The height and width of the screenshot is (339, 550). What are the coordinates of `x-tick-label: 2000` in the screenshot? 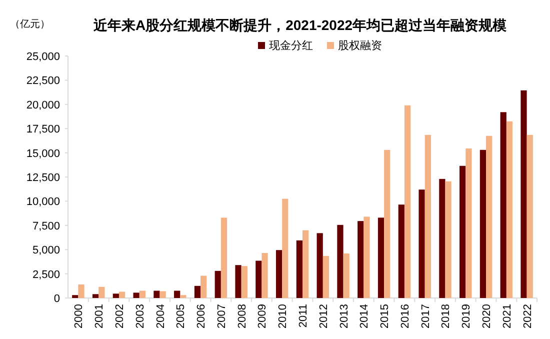 It's located at (79, 316).